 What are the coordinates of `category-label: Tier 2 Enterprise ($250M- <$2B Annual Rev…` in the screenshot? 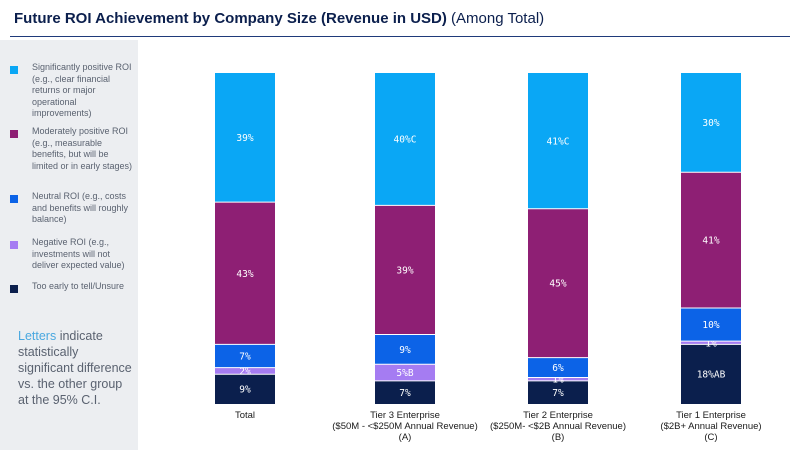 It's located at (558, 426).